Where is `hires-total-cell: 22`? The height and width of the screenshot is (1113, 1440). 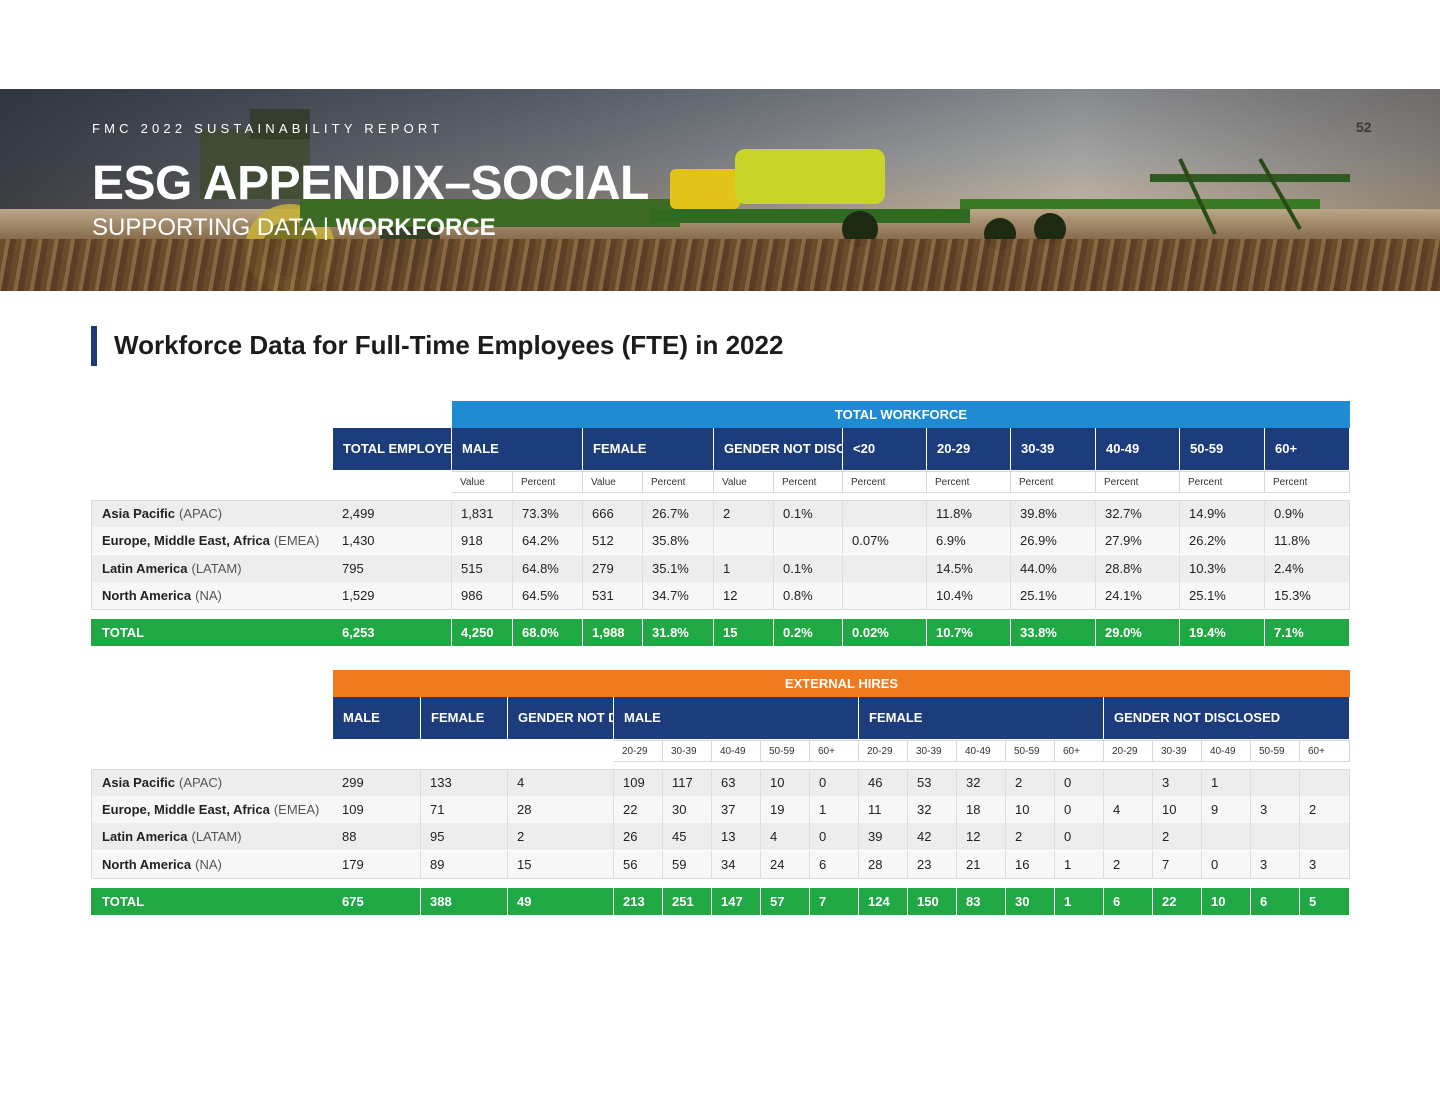
hires-total-cell: 22 is located at coordinates (1177, 901).